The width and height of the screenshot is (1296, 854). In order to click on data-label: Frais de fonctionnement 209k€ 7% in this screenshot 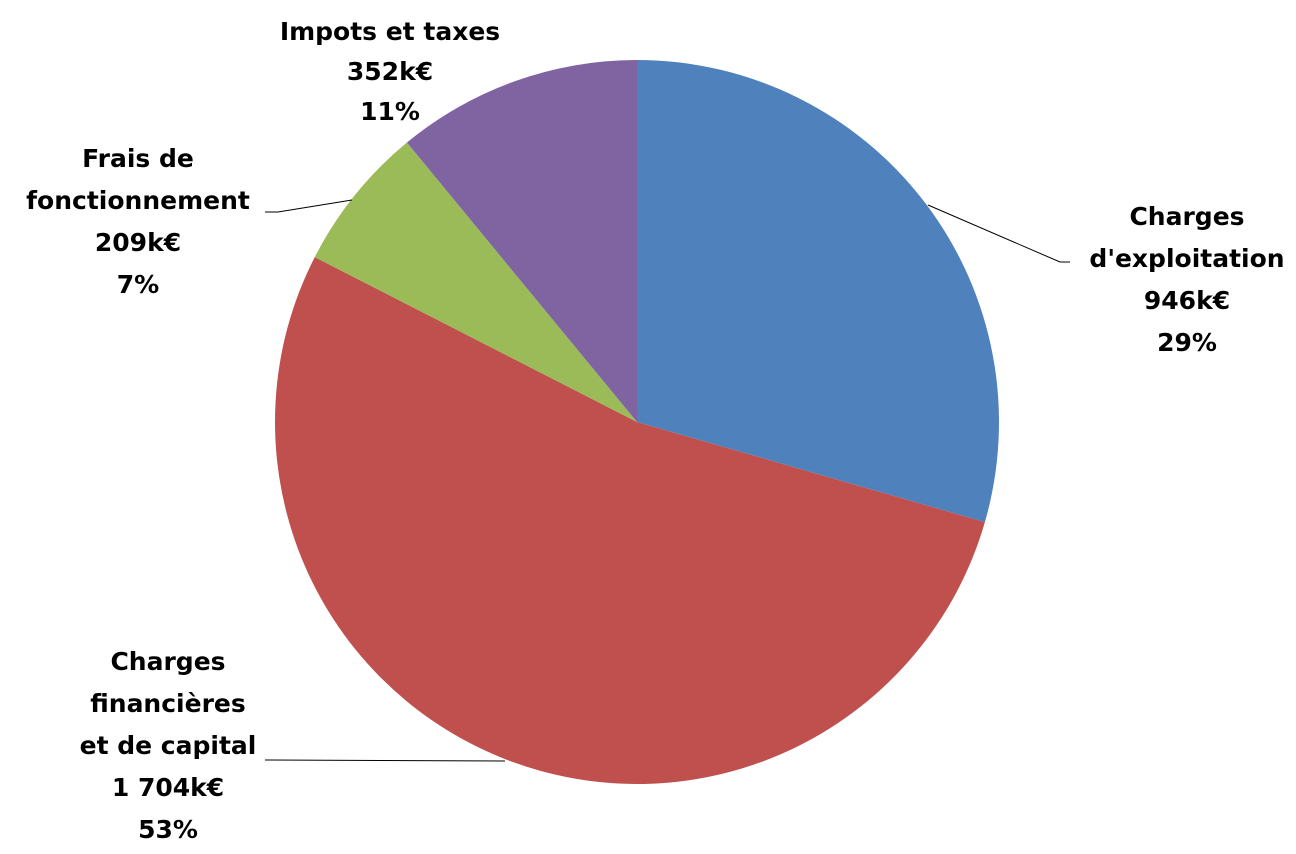, I will do `click(138, 221)`.